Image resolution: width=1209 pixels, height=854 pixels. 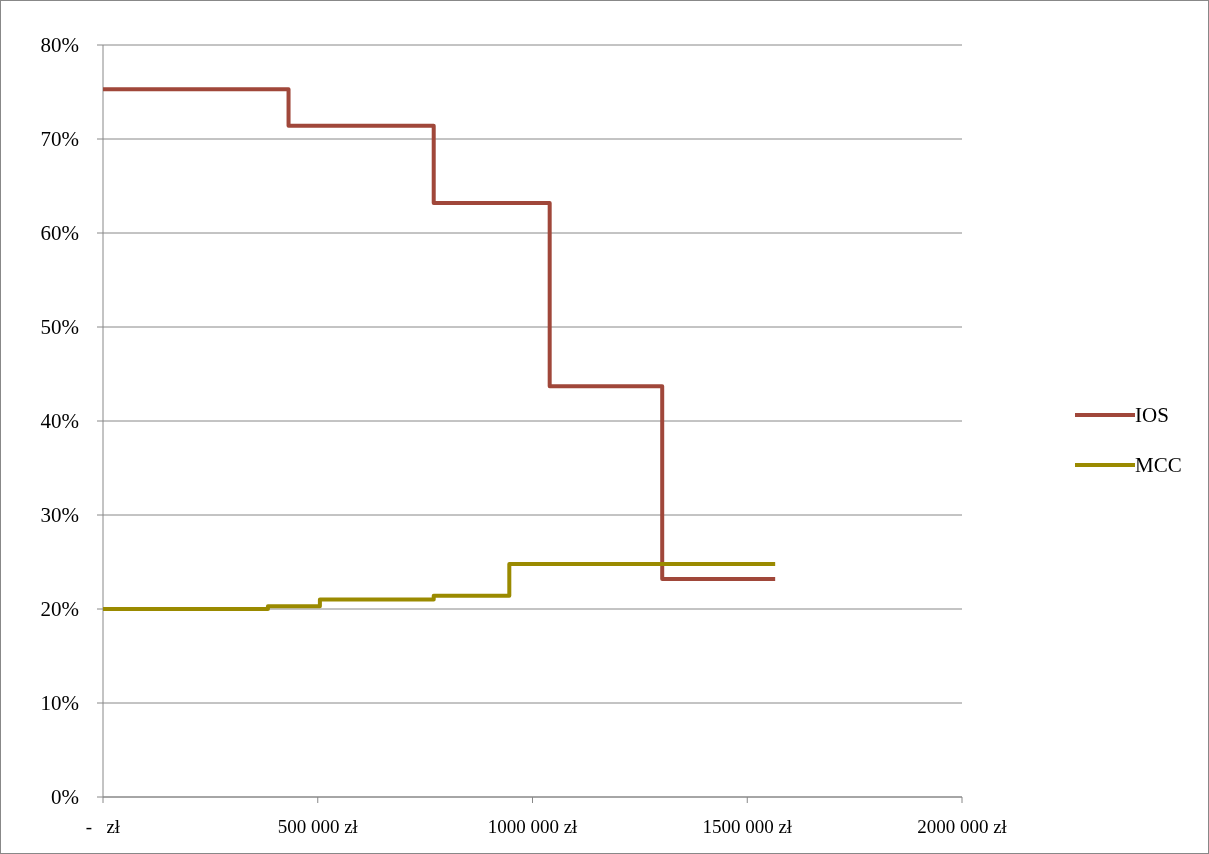 What do you see at coordinates (59, 233) in the screenshot?
I see `y-tick-label: 60%` at bounding box center [59, 233].